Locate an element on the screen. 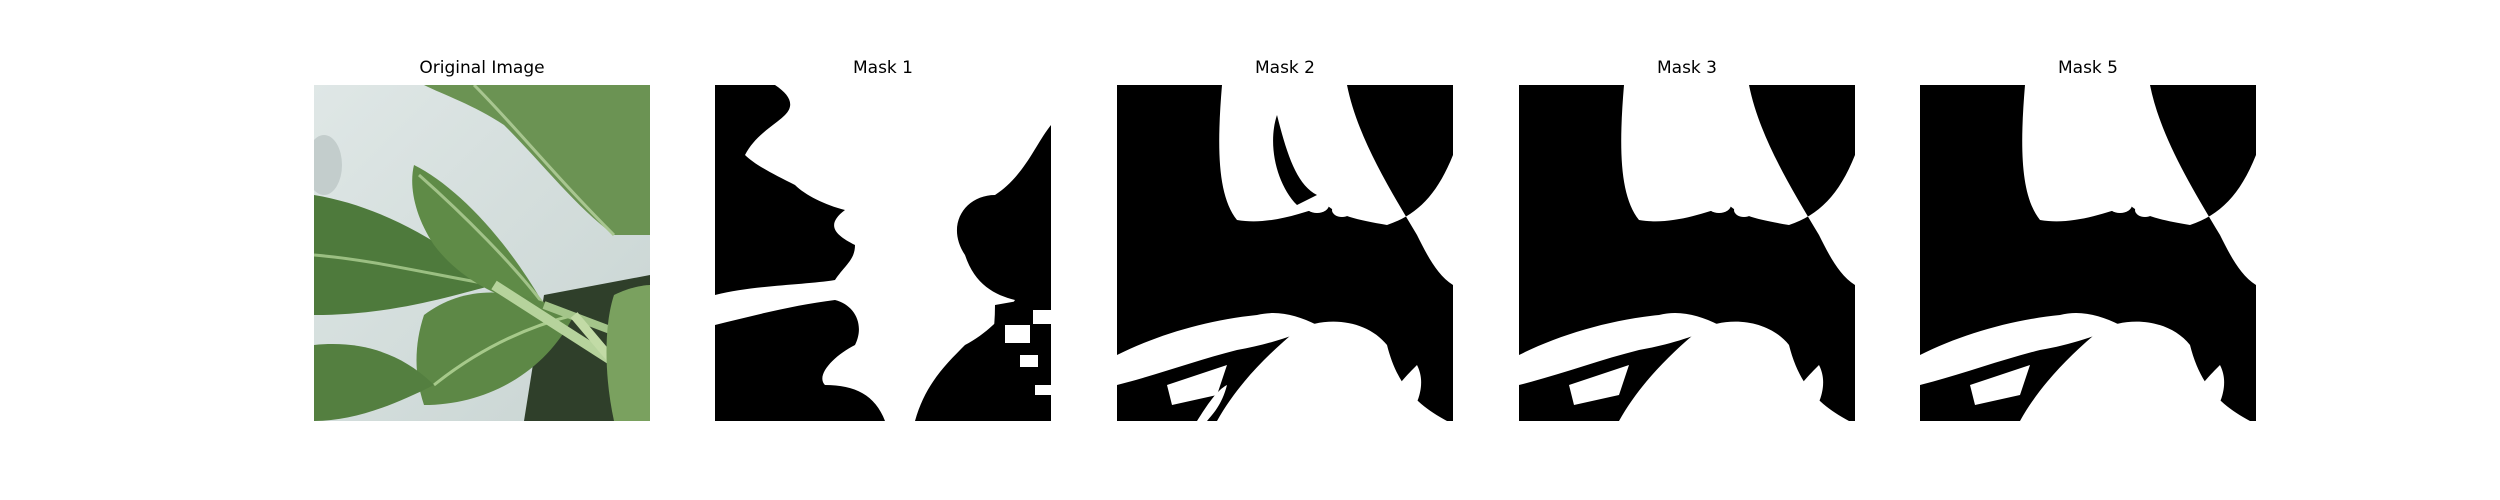 Image resolution: width=2500 pixels, height=500 pixels. original-image is located at coordinates (482, 253).